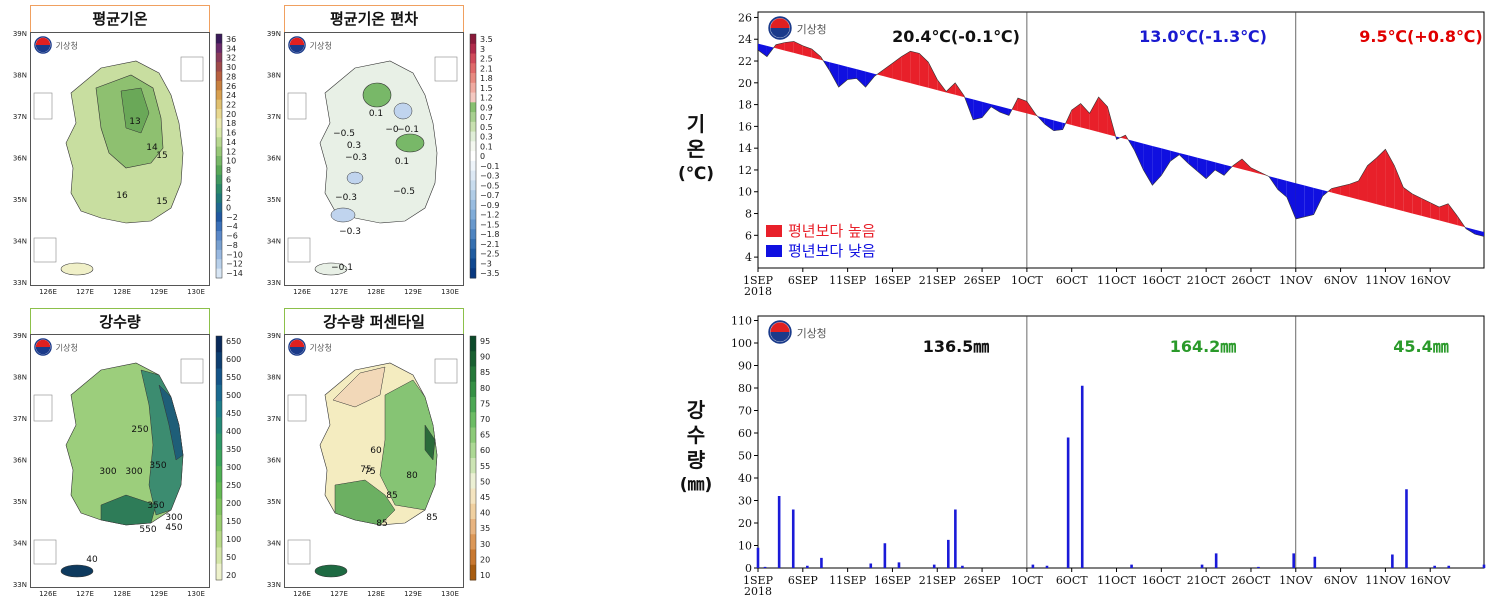 This screenshot has width=1486, height=596. Describe the element at coordinates (745, 523) in the screenshot. I see `y-tick-label: 20` at that location.